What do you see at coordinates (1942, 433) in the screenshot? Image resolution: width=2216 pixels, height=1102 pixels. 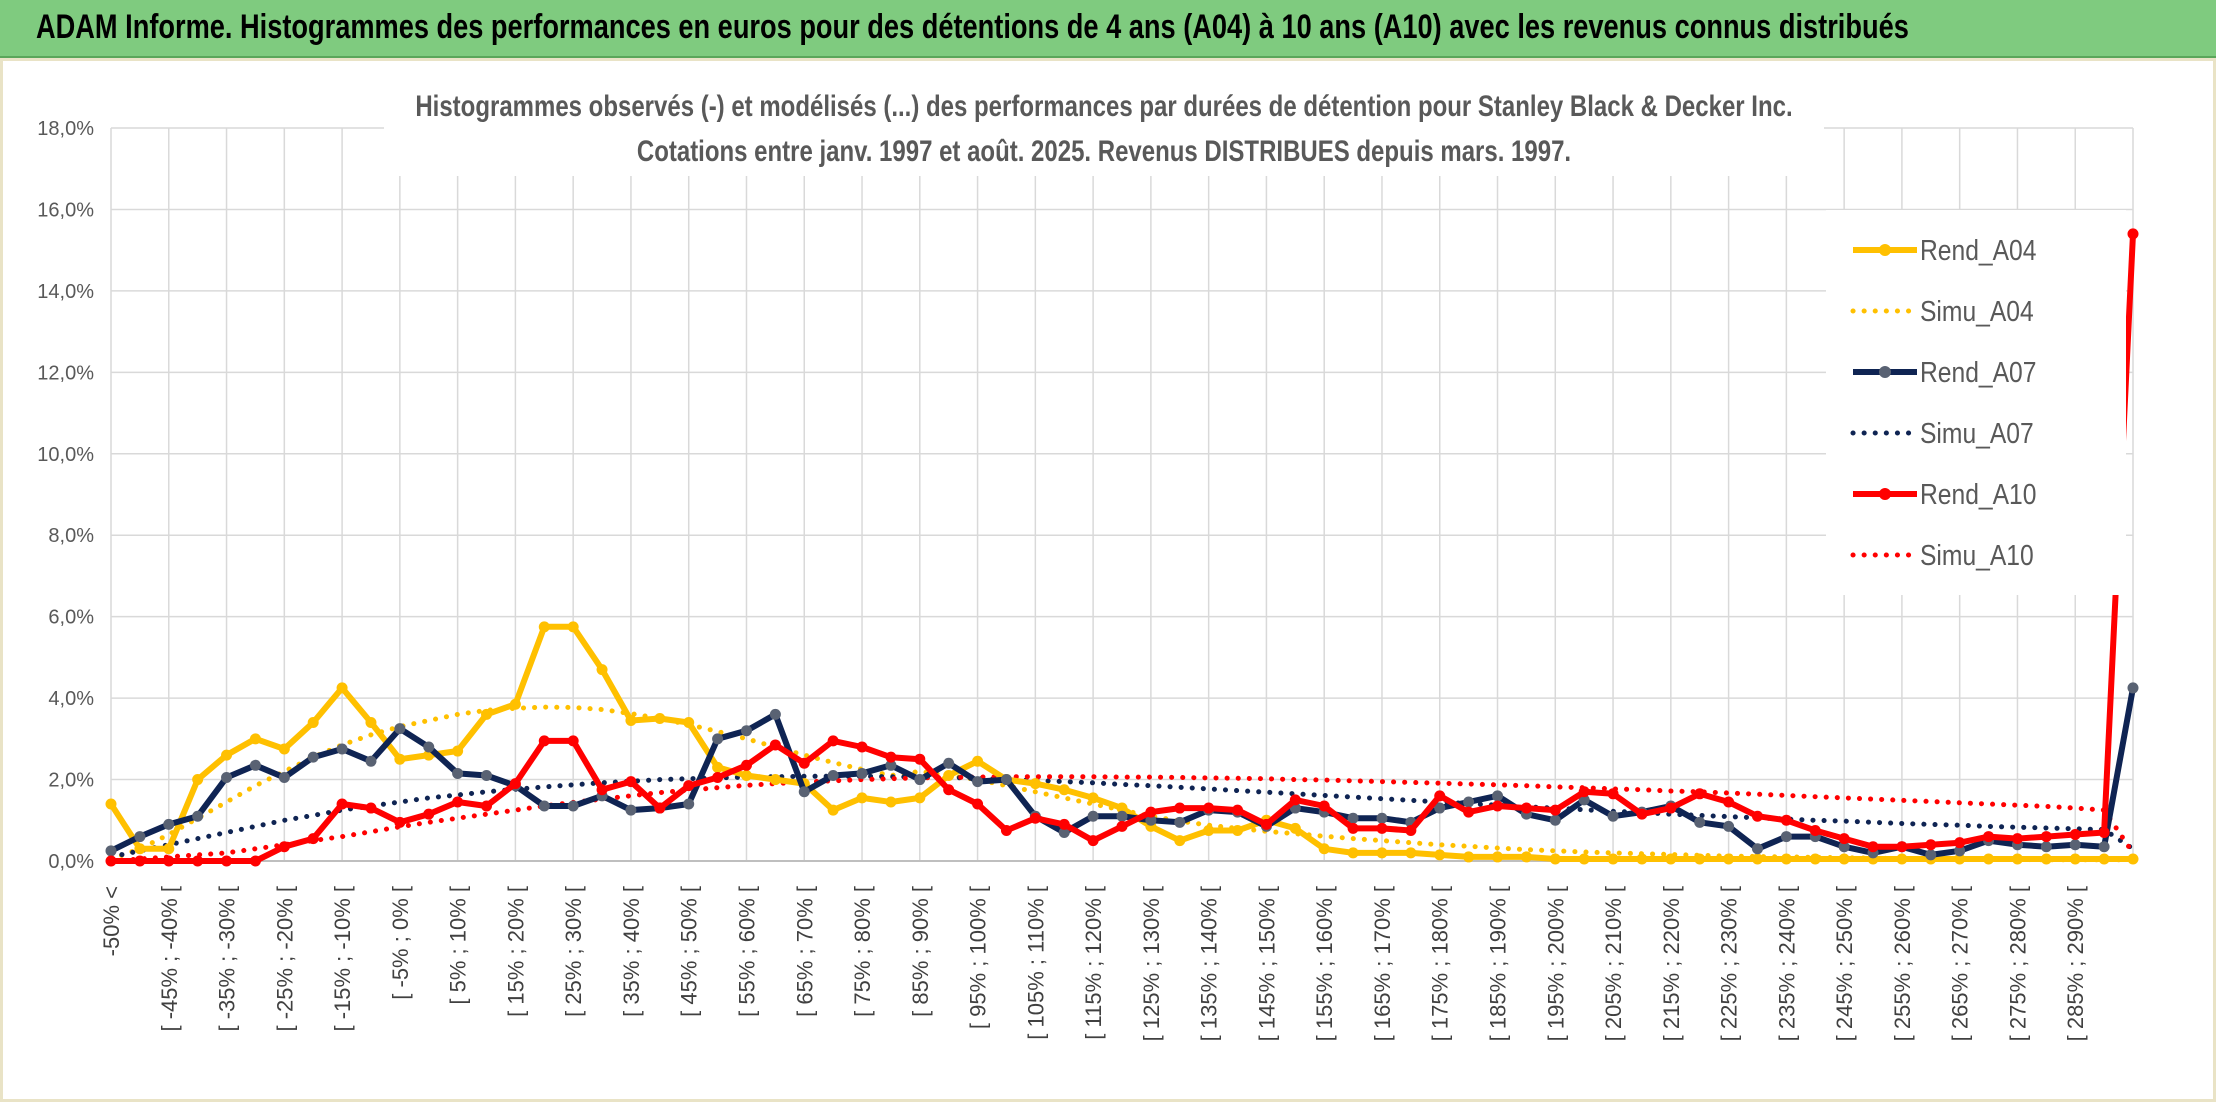 I see `legend-item: Simu_A07` at bounding box center [1942, 433].